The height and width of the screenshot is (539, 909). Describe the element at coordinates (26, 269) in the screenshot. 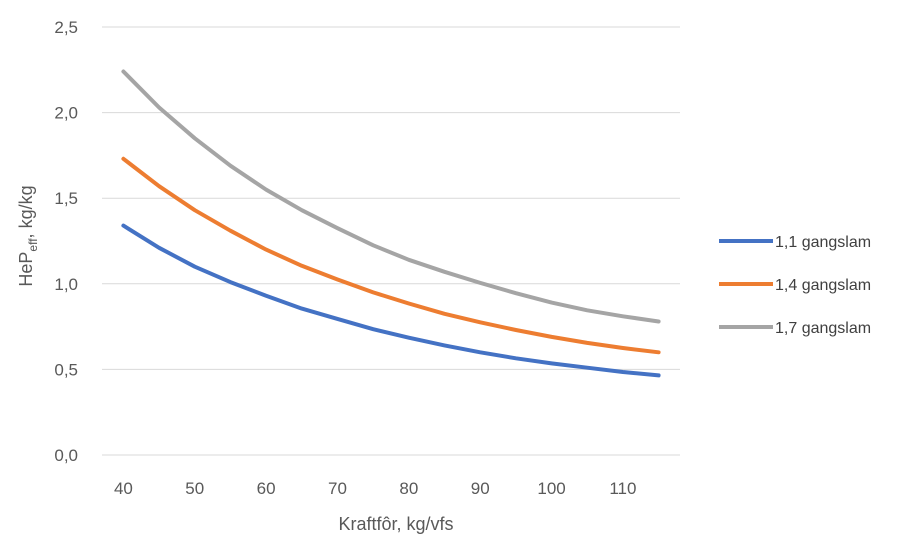

I see `y-axis-title-main: HeP` at that location.